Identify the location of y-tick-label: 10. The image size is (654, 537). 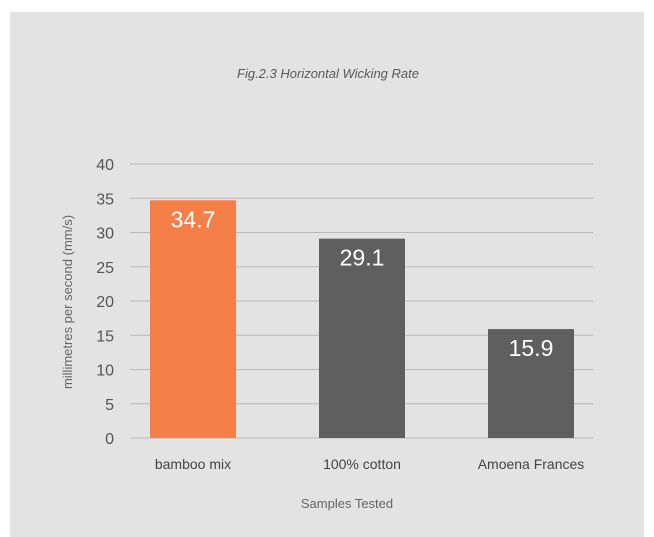
(105, 371).